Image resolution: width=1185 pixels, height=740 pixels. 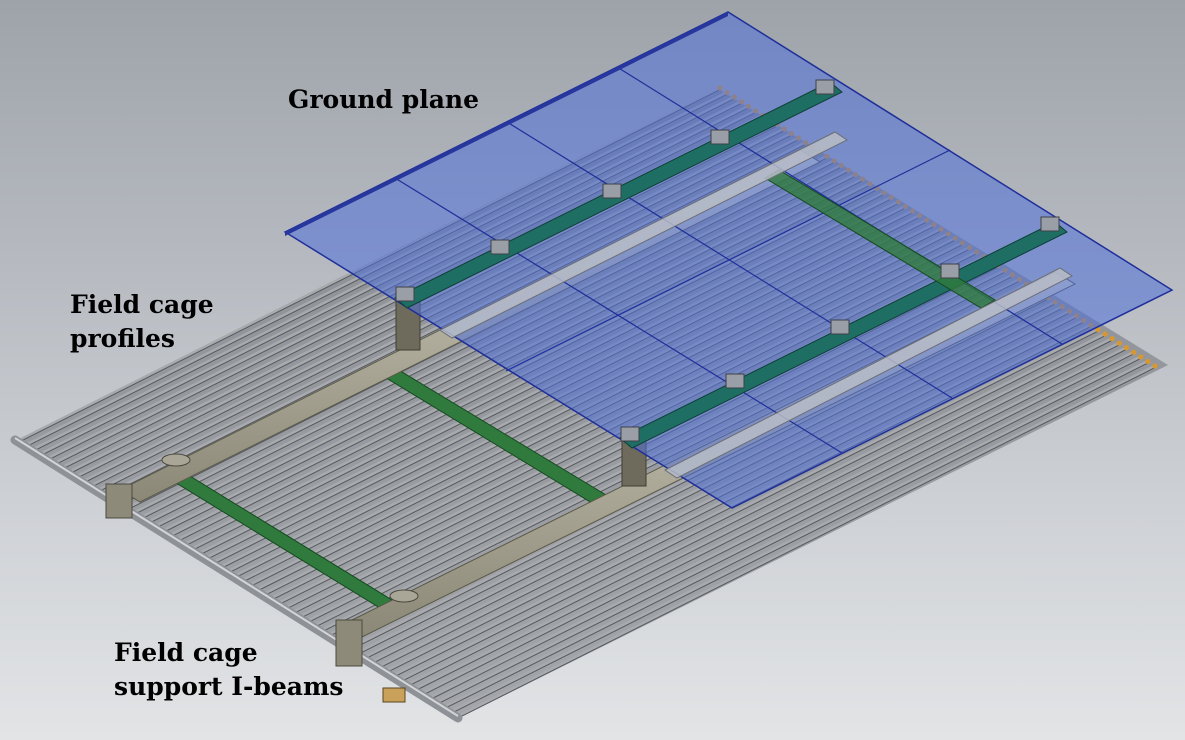 What do you see at coordinates (506, 124) in the screenshot?
I see `ground-plane-edge` at bounding box center [506, 124].